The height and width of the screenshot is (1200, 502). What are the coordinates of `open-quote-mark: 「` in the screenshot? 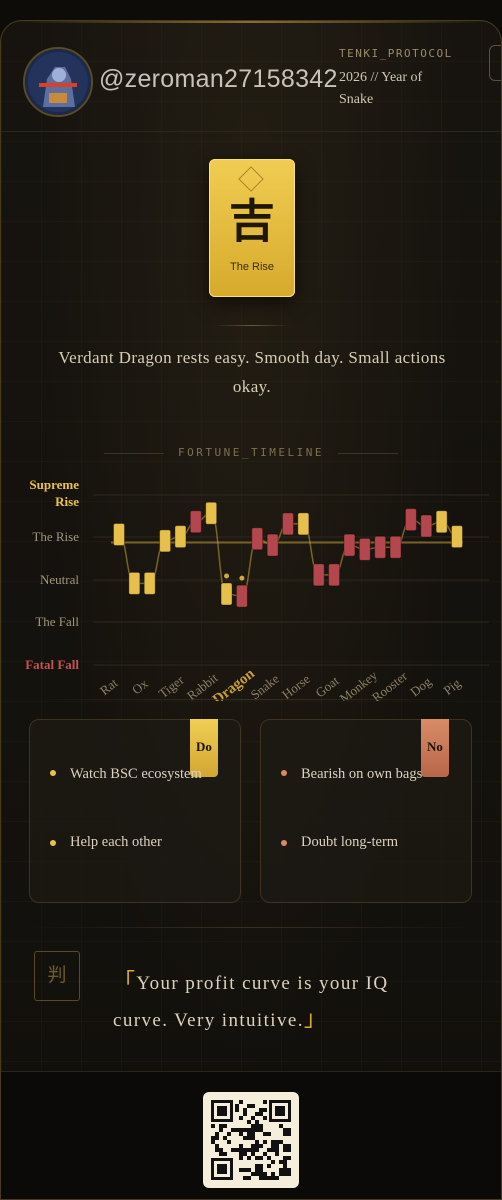 It's located at (125, 982).